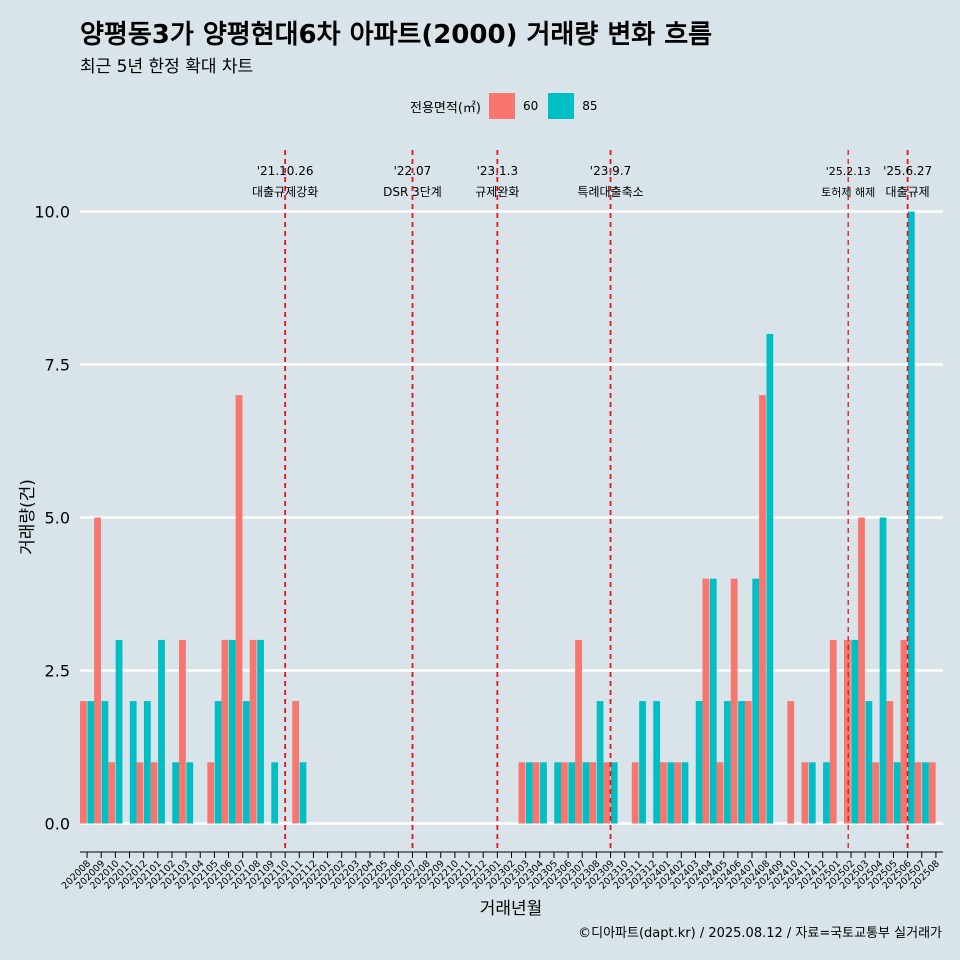 This screenshot has height=960, width=960. I want to click on event-date: '25.6.27, so click(907, 171).